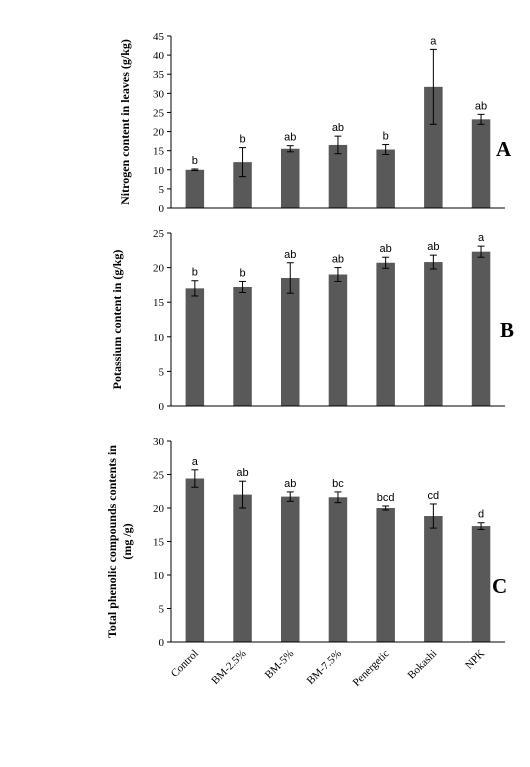 Image resolution: width=530 pixels, height=767 pixels. What do you see at coordinates (280, 665) in the screenshot?
I see `x-tick-label: BM-5%` at bounding box center [280, 665].